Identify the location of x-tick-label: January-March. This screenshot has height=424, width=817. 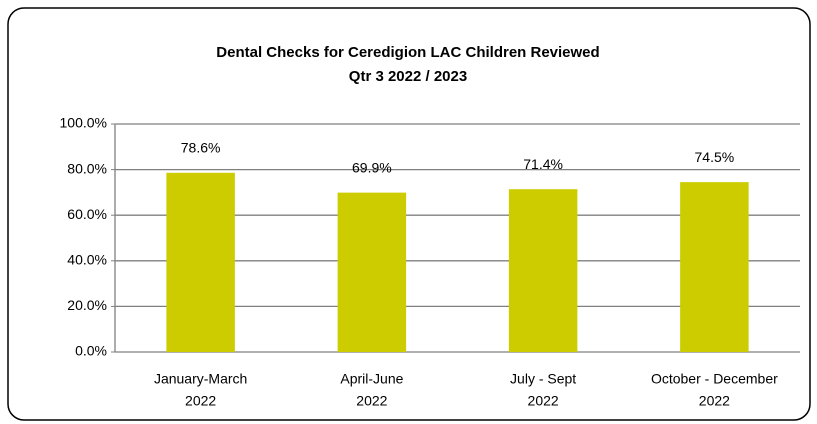
(200, 379).